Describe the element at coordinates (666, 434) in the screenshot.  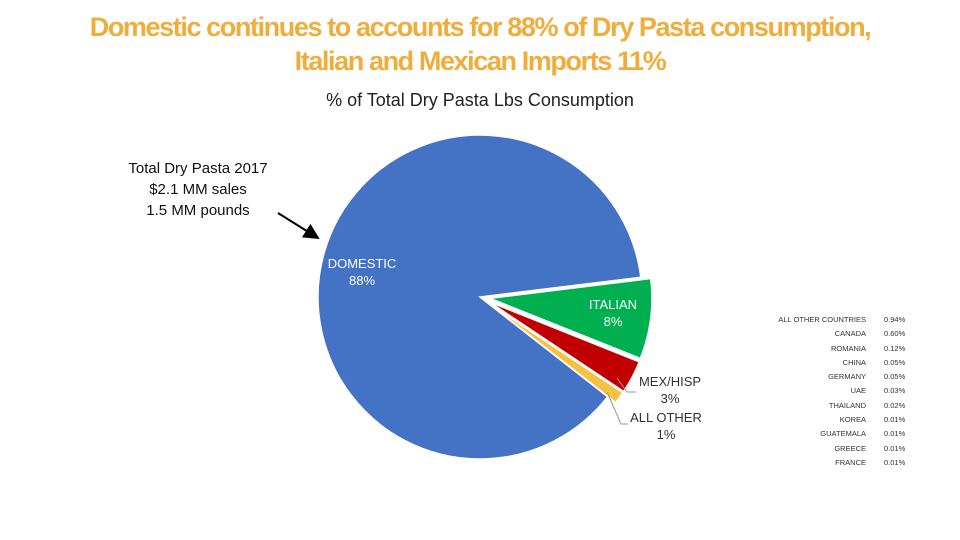
I see `slice-value-all-other: 1%` at that location.